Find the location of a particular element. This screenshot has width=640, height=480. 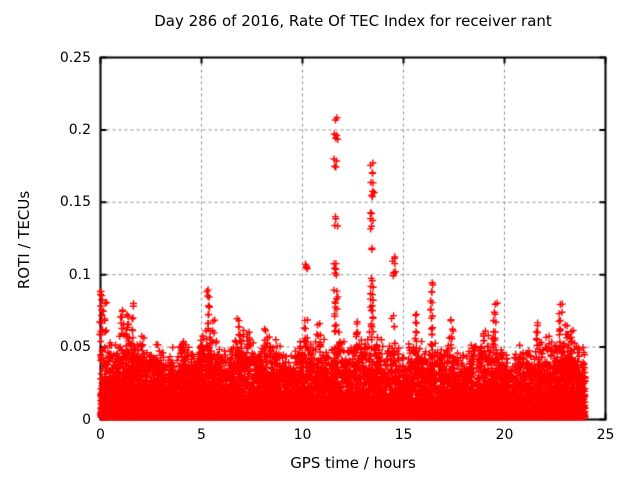

x-tick-label: 20 is located at coordinates (504, 435).